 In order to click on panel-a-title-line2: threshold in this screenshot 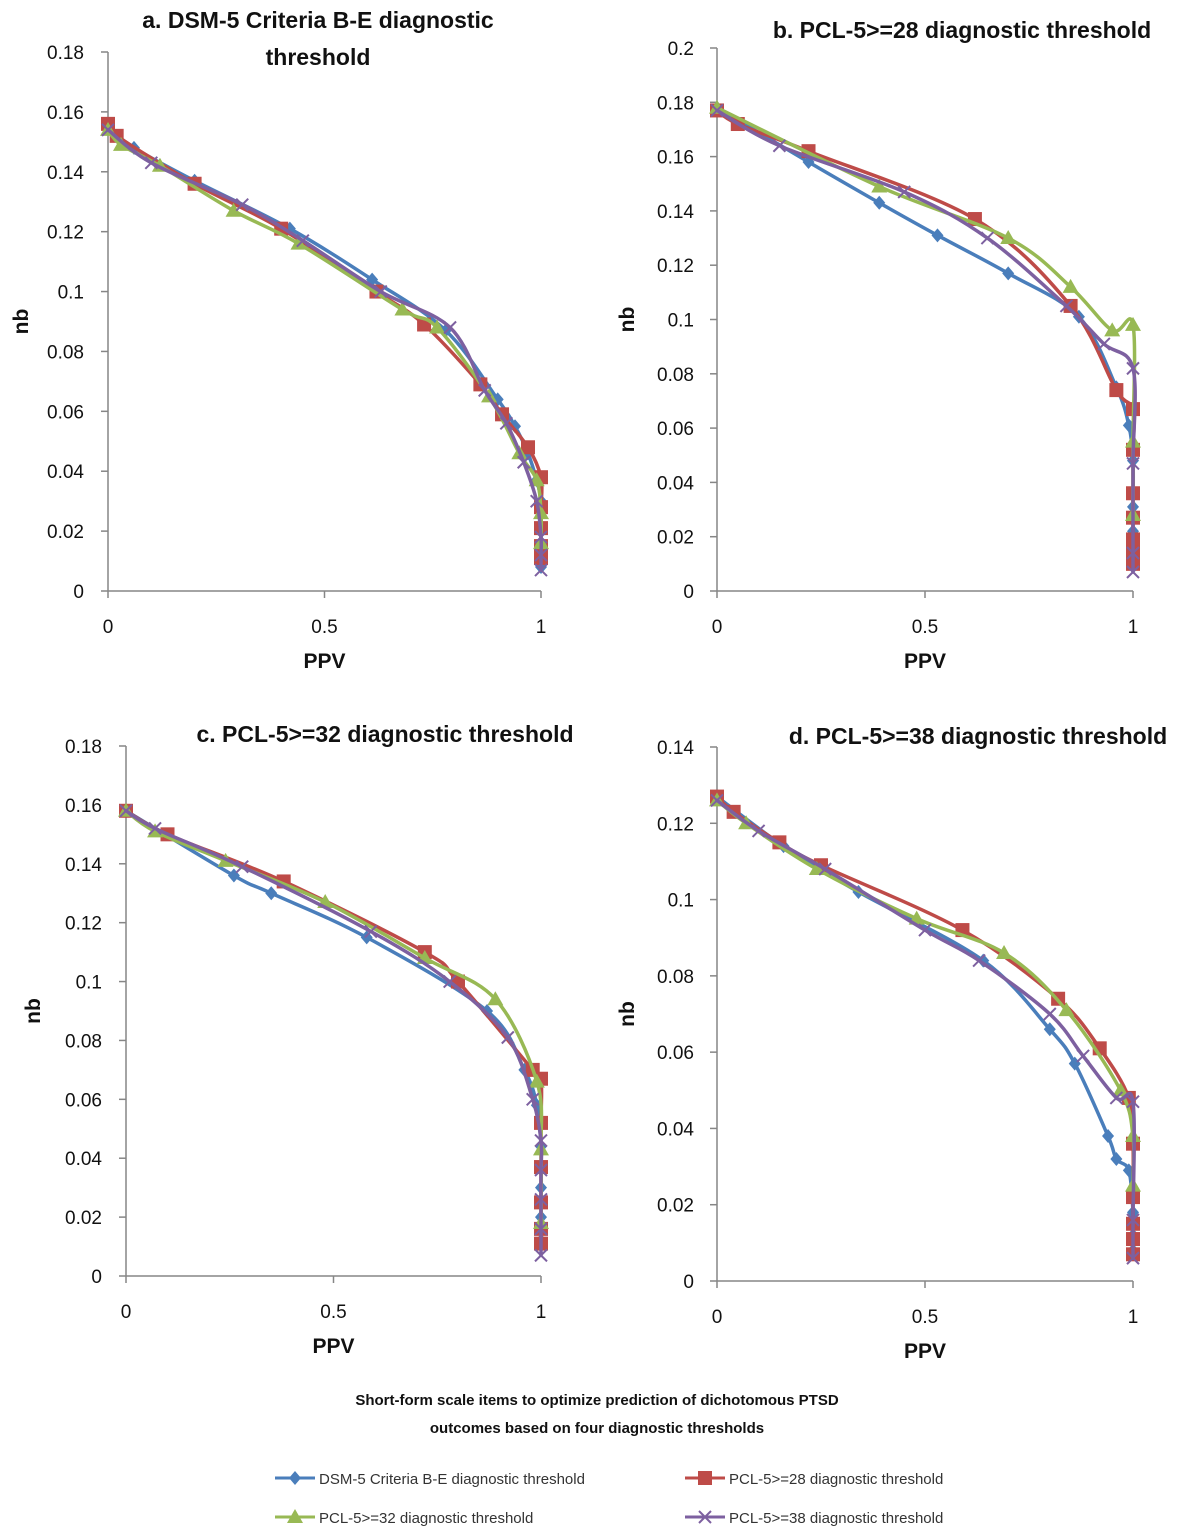, I will do `click(318, 57)`.